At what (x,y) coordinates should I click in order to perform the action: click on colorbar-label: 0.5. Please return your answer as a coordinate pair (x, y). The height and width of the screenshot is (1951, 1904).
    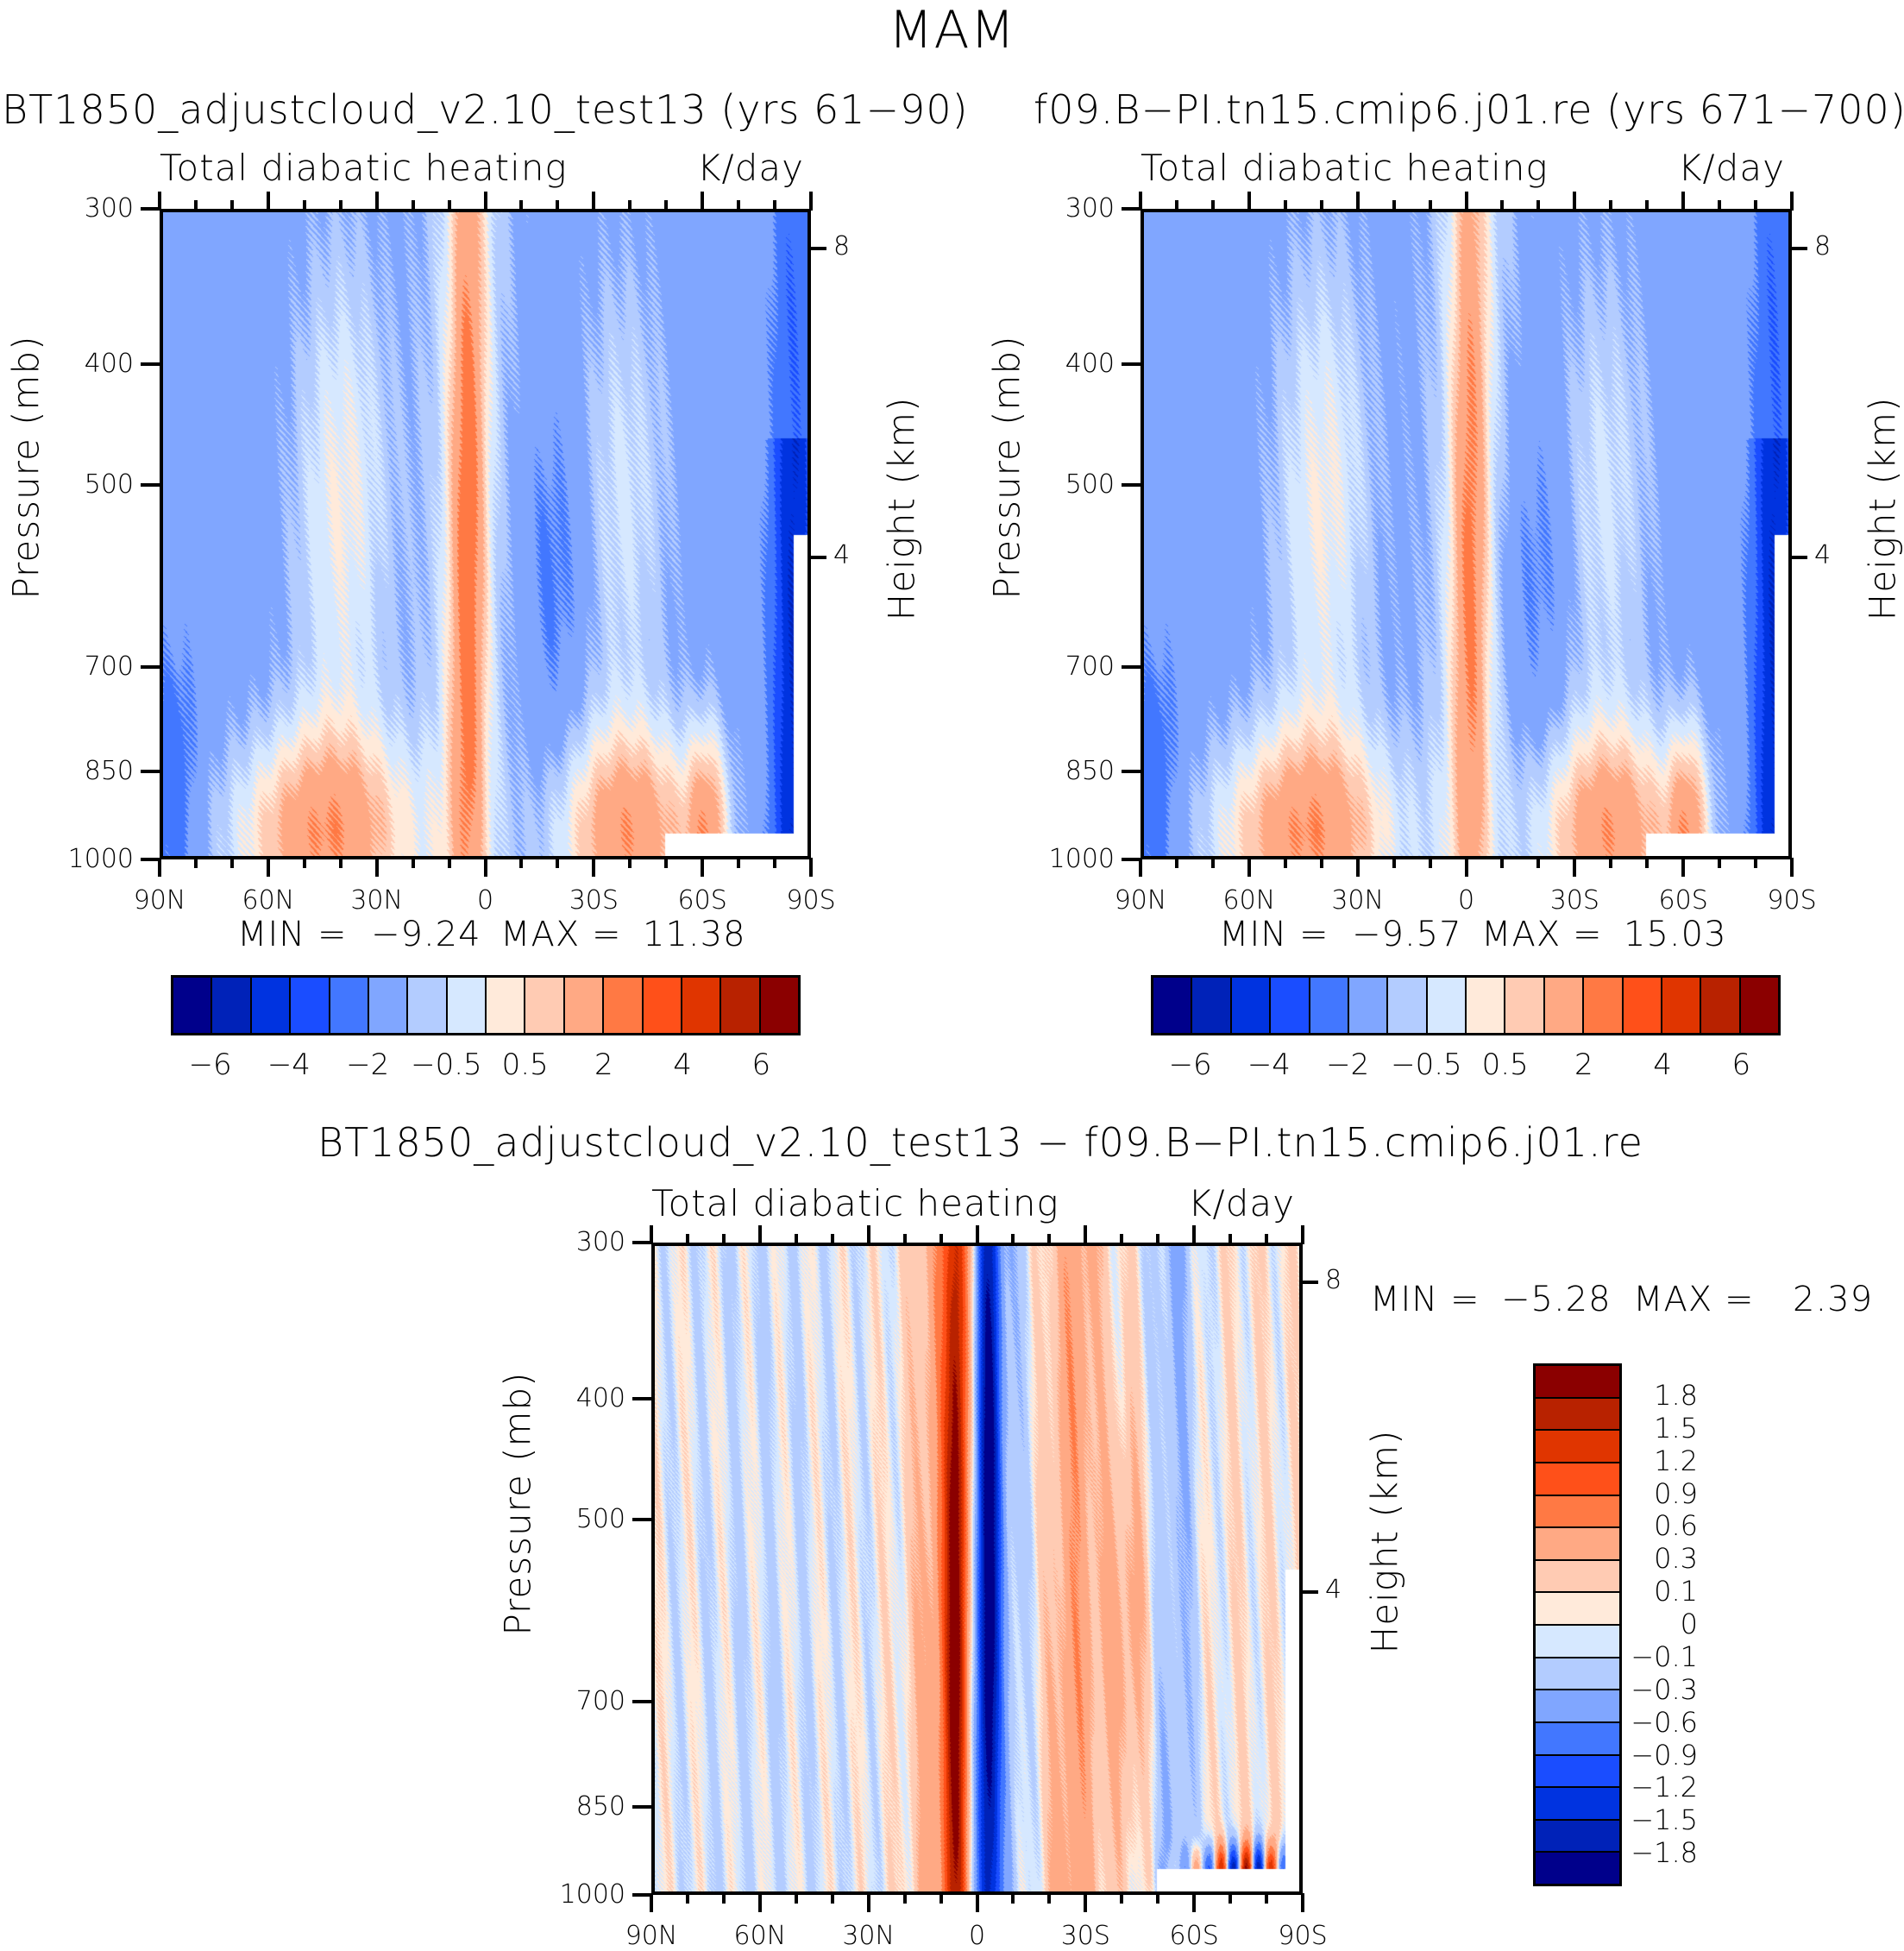
    Looking at the image, I should click on (525, 1065).